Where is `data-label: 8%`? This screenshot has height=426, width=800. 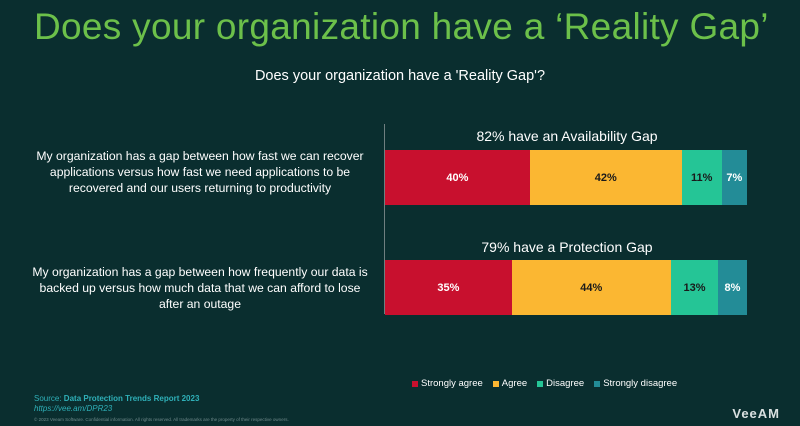
data-label: 8% is located at coordinates (732, 287).